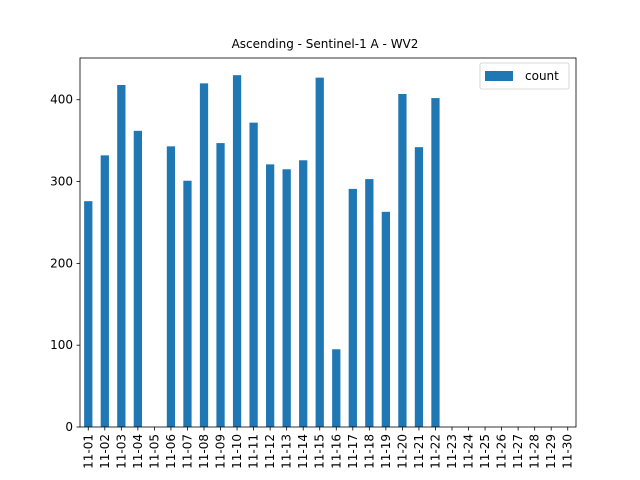 The width and height of the screenshot is (640, 480). I want to click on x-tick-label-11-28: 11-28, so click(535, 451).